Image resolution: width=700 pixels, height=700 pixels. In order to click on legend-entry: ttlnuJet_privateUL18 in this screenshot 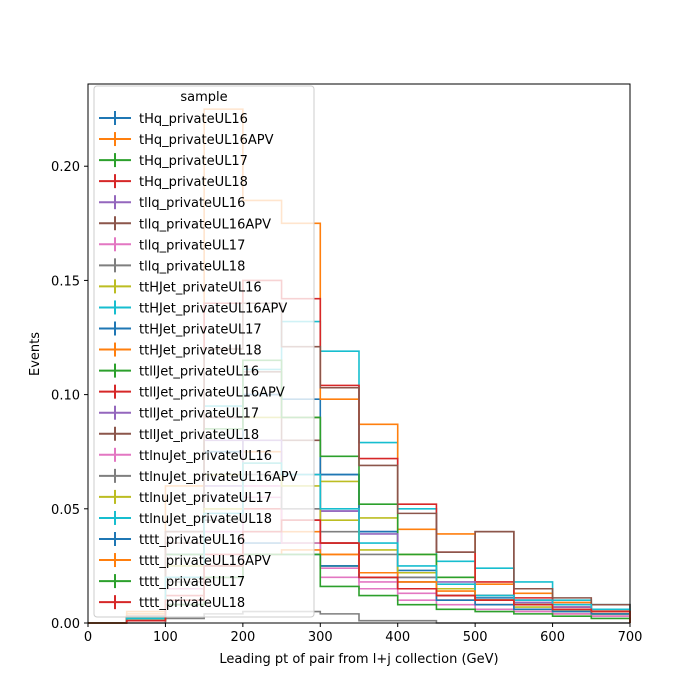, I will do `click(185, 518)`.